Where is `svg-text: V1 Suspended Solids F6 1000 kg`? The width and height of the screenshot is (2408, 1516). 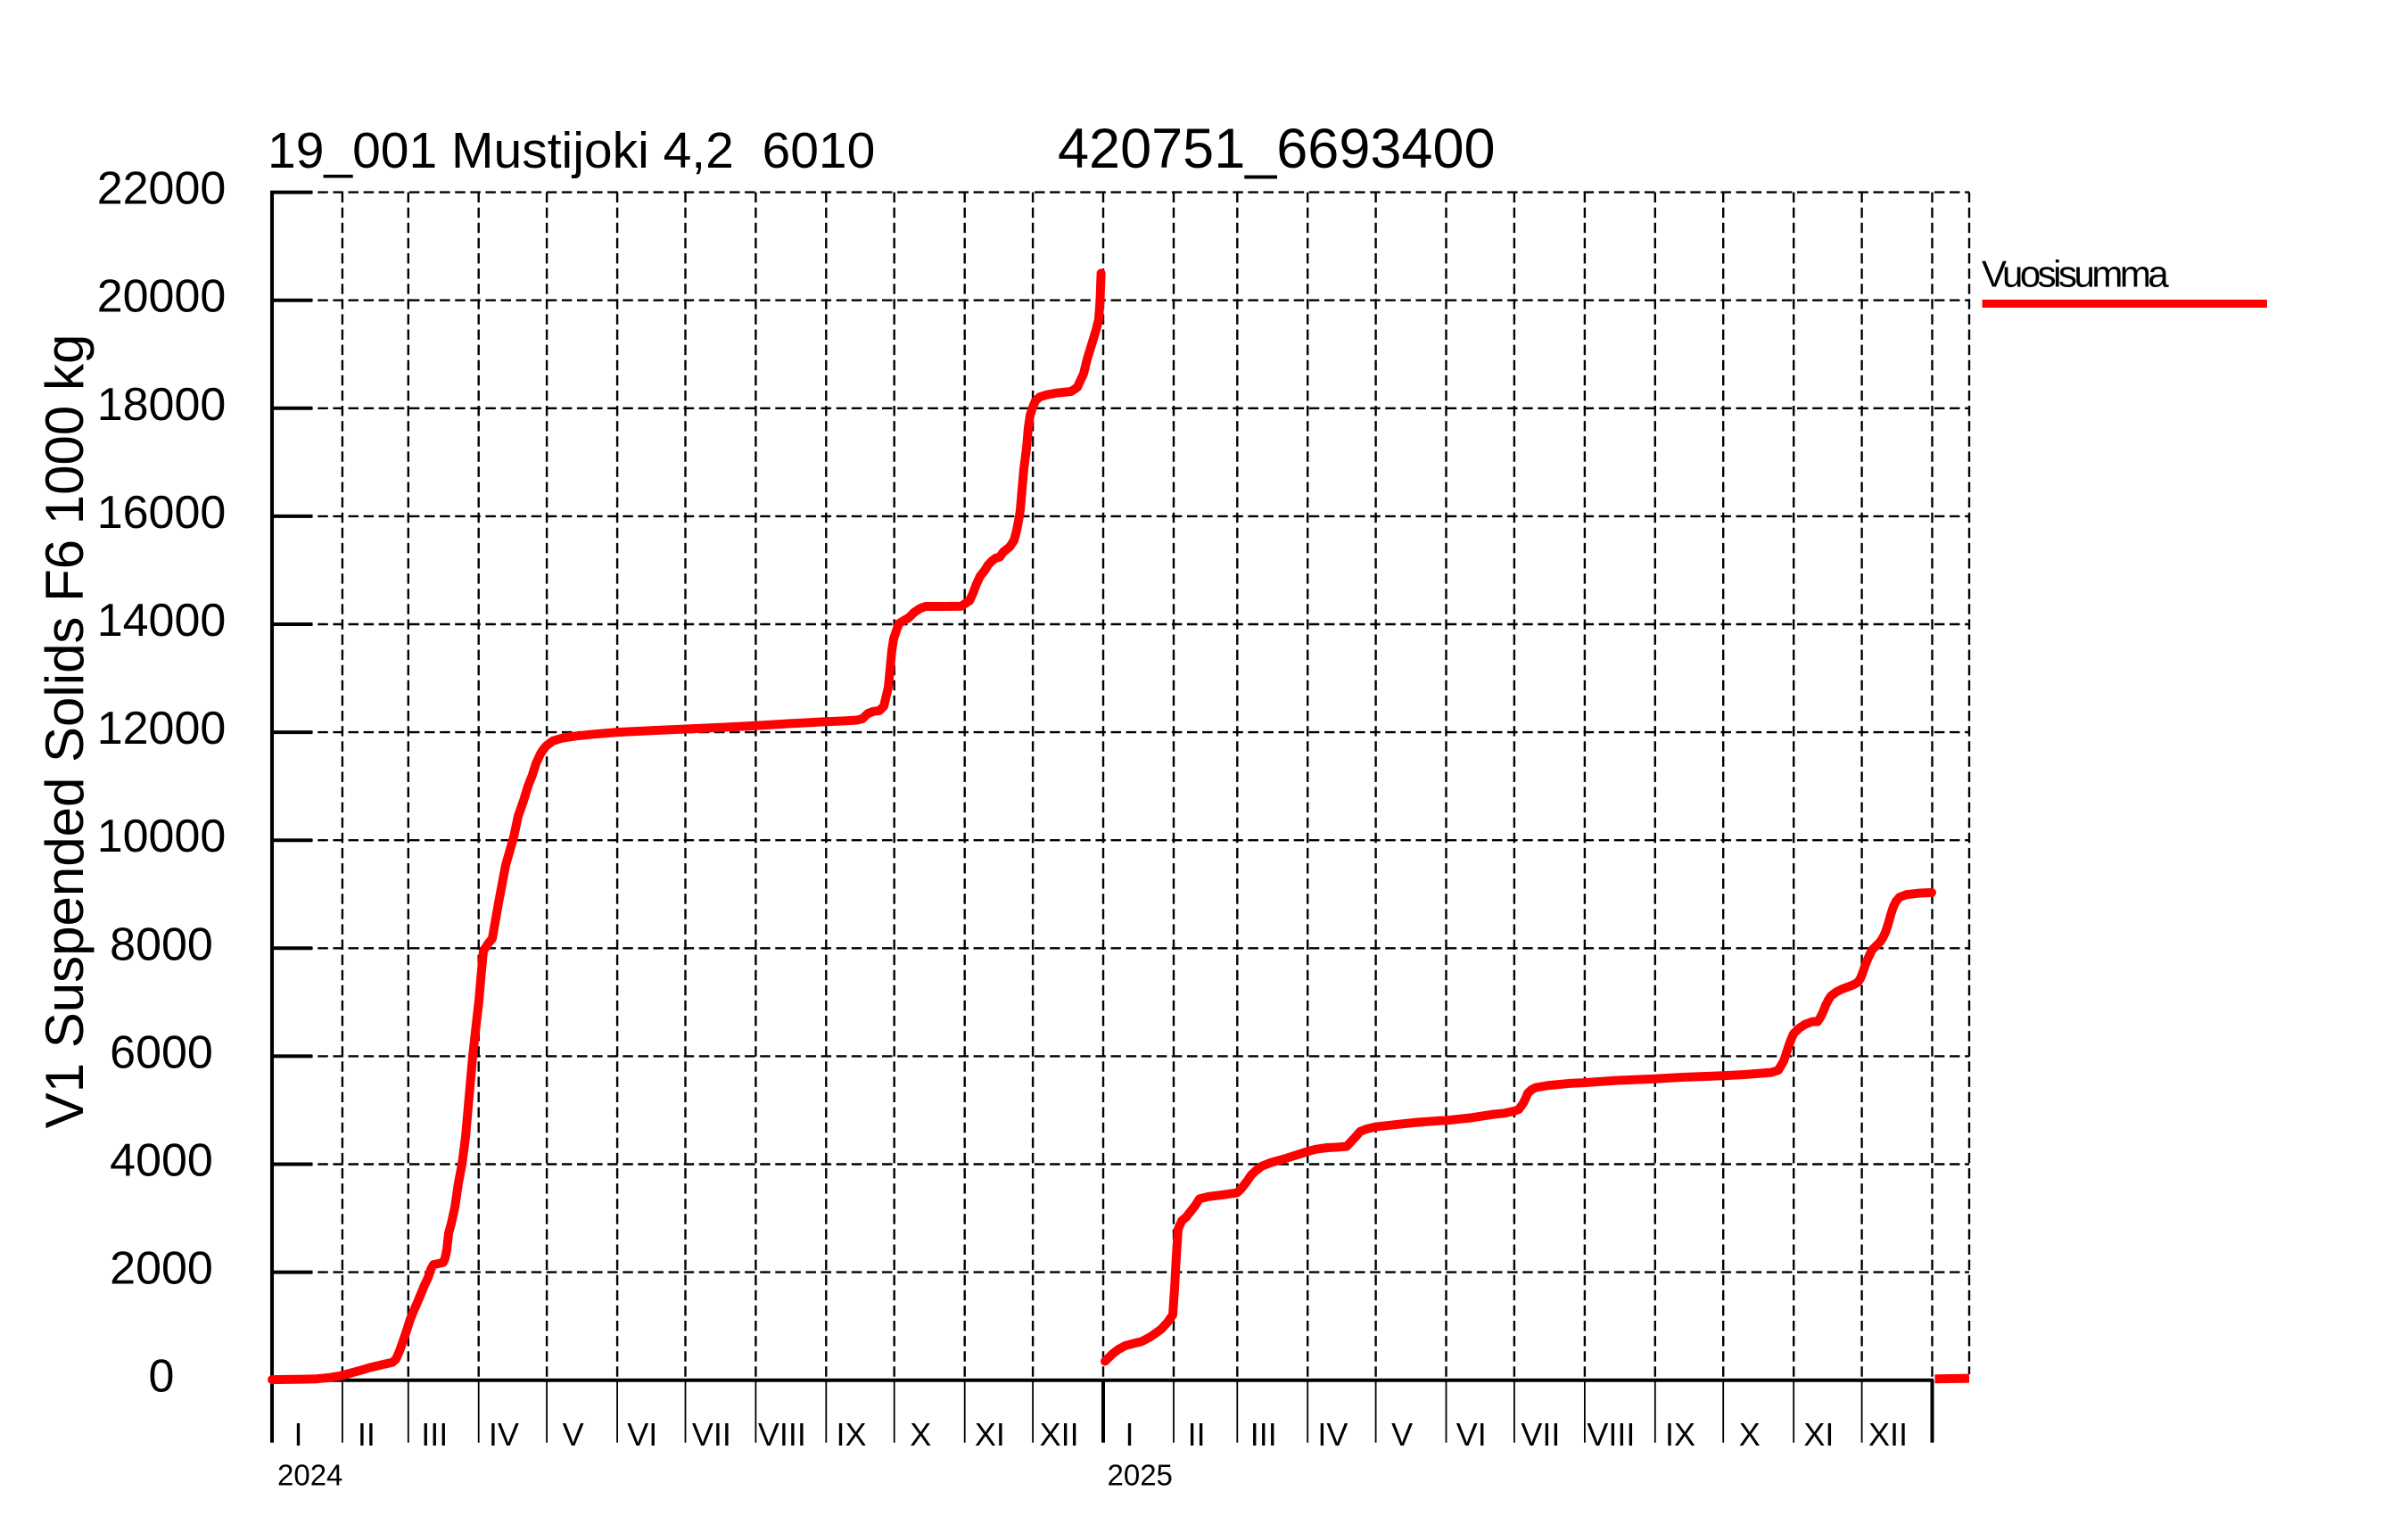 svg-text: V1 Suspended Solids F6 1000 kg is located at coordinates (65, 731).